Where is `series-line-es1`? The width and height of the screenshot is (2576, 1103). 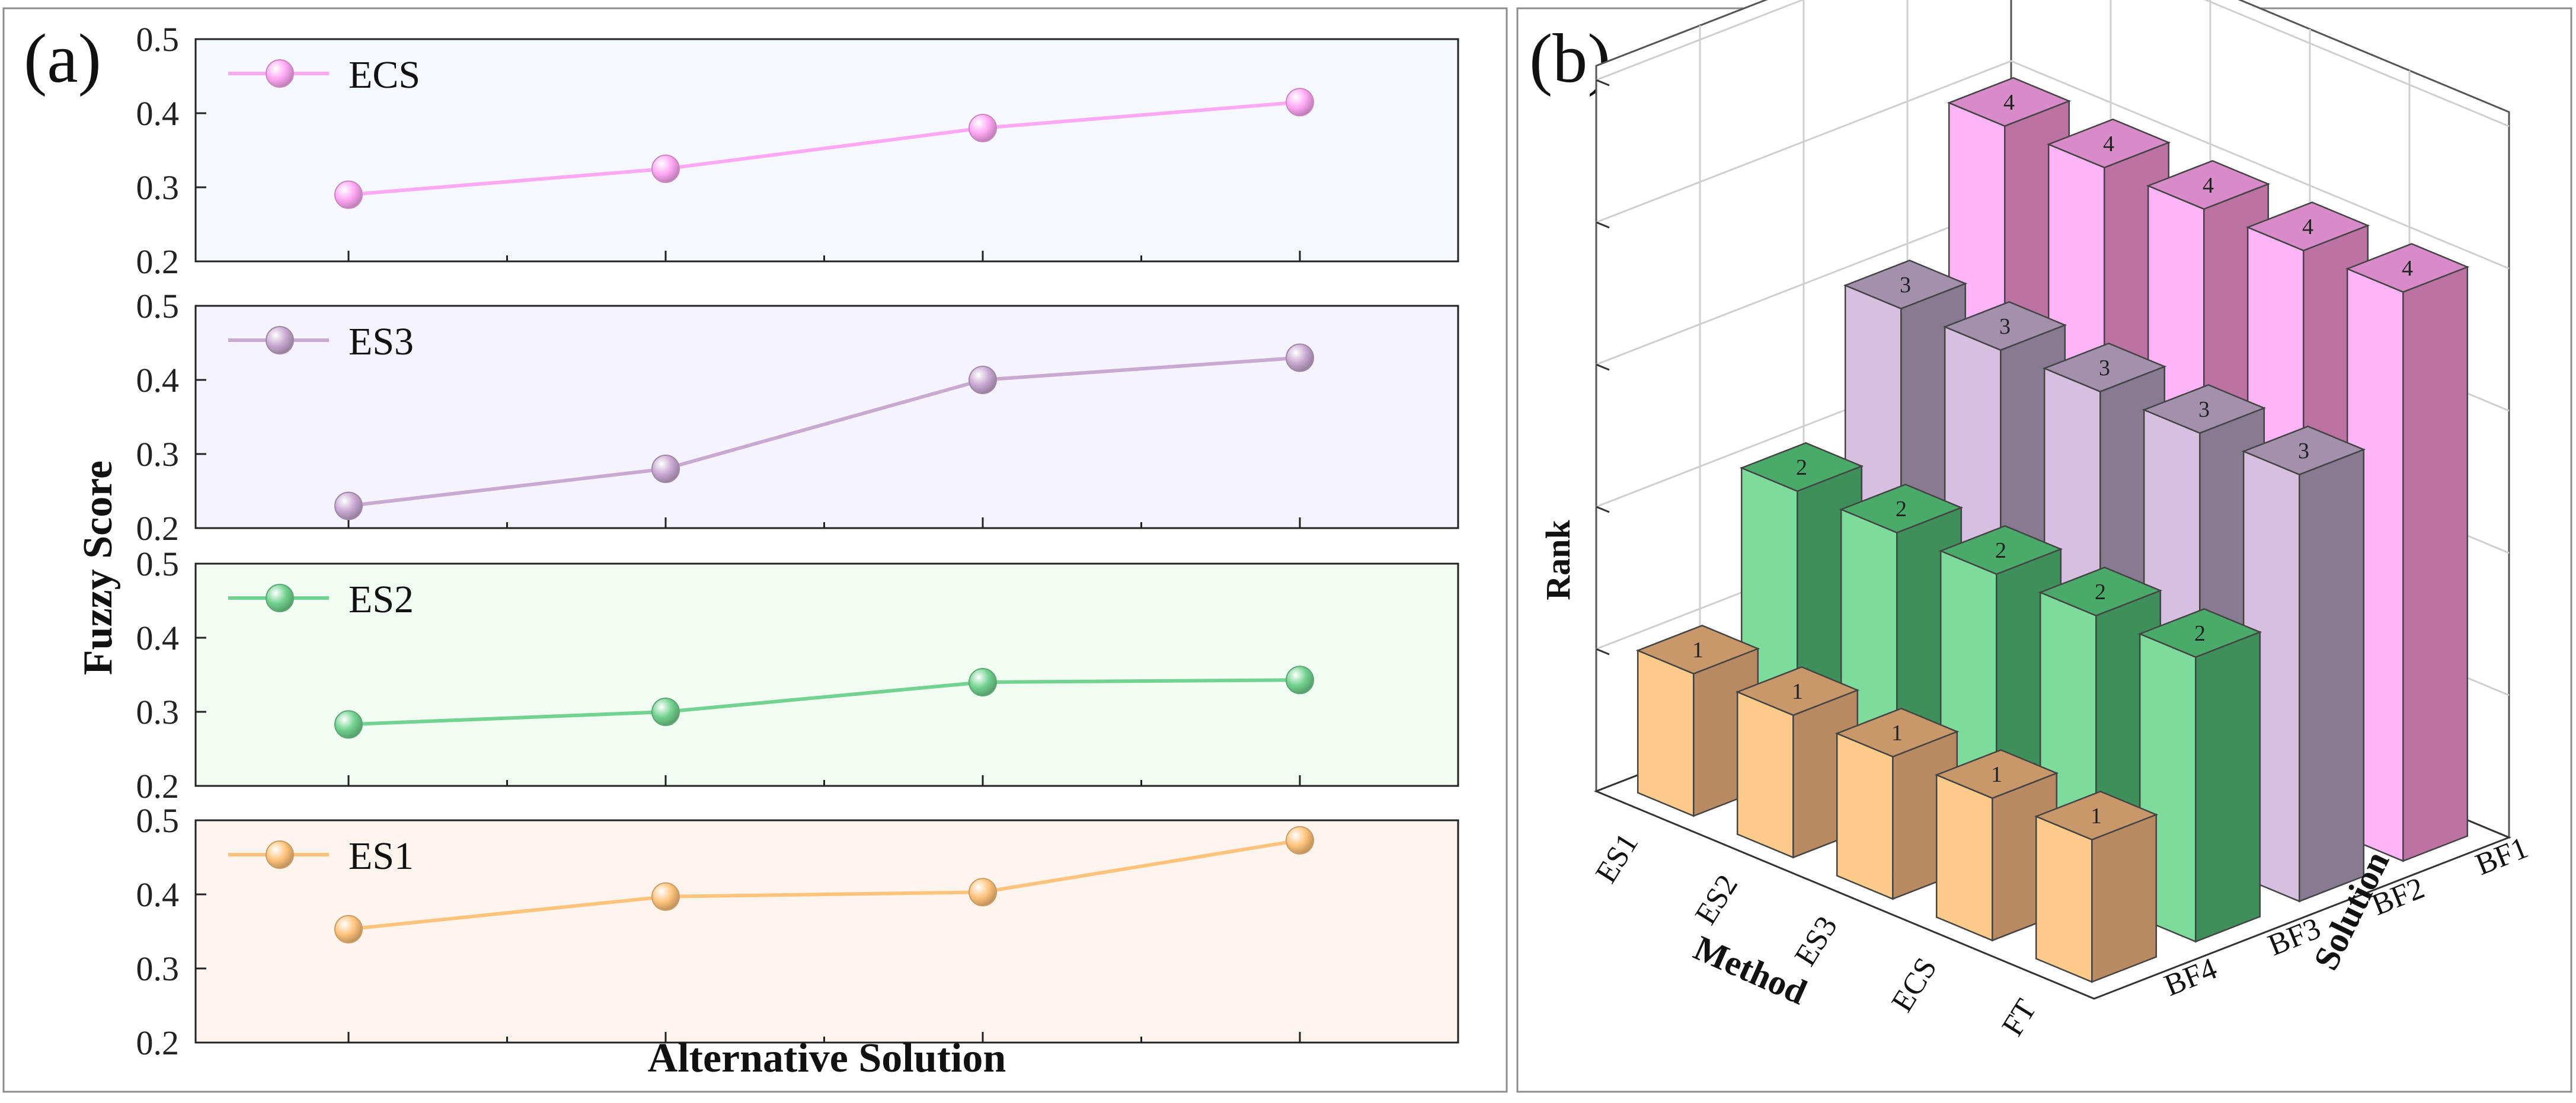
series-line-es1 is located at coordinates (824, 884).